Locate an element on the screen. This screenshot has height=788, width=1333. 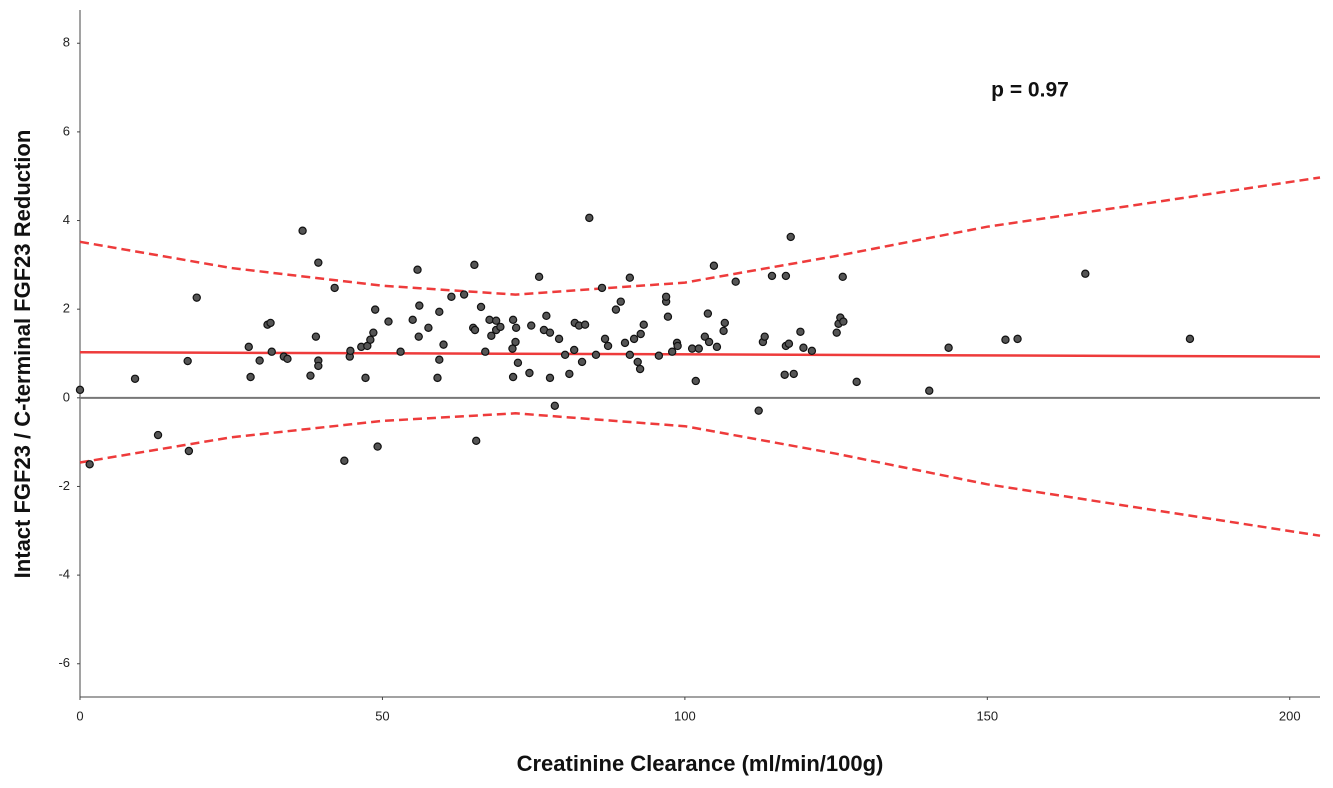
x-tick-label: 50 is located at coordinates (382, 715).